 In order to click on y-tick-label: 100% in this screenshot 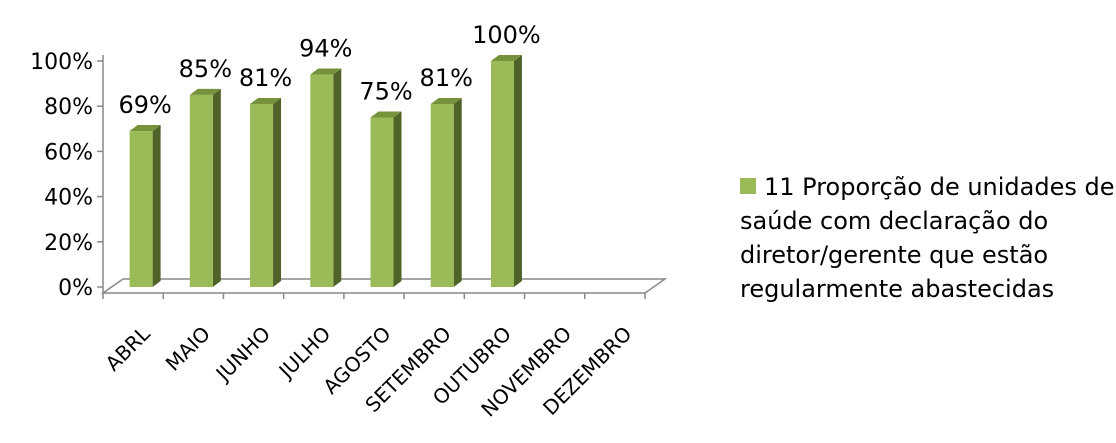, I will do `click(61, 62)`.